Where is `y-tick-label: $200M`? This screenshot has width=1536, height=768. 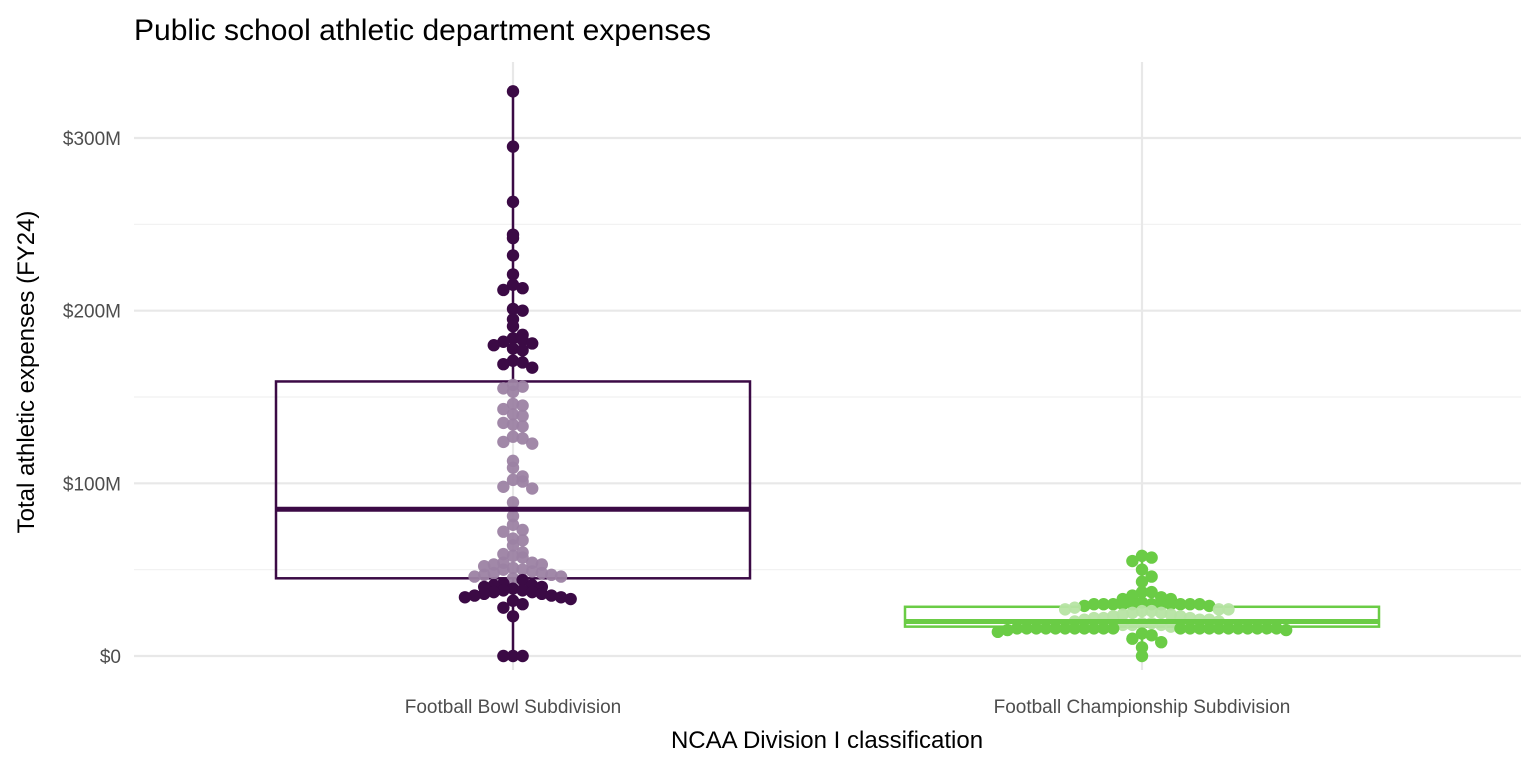
y-tick-label: $200M is located at coordinates (92, 312).